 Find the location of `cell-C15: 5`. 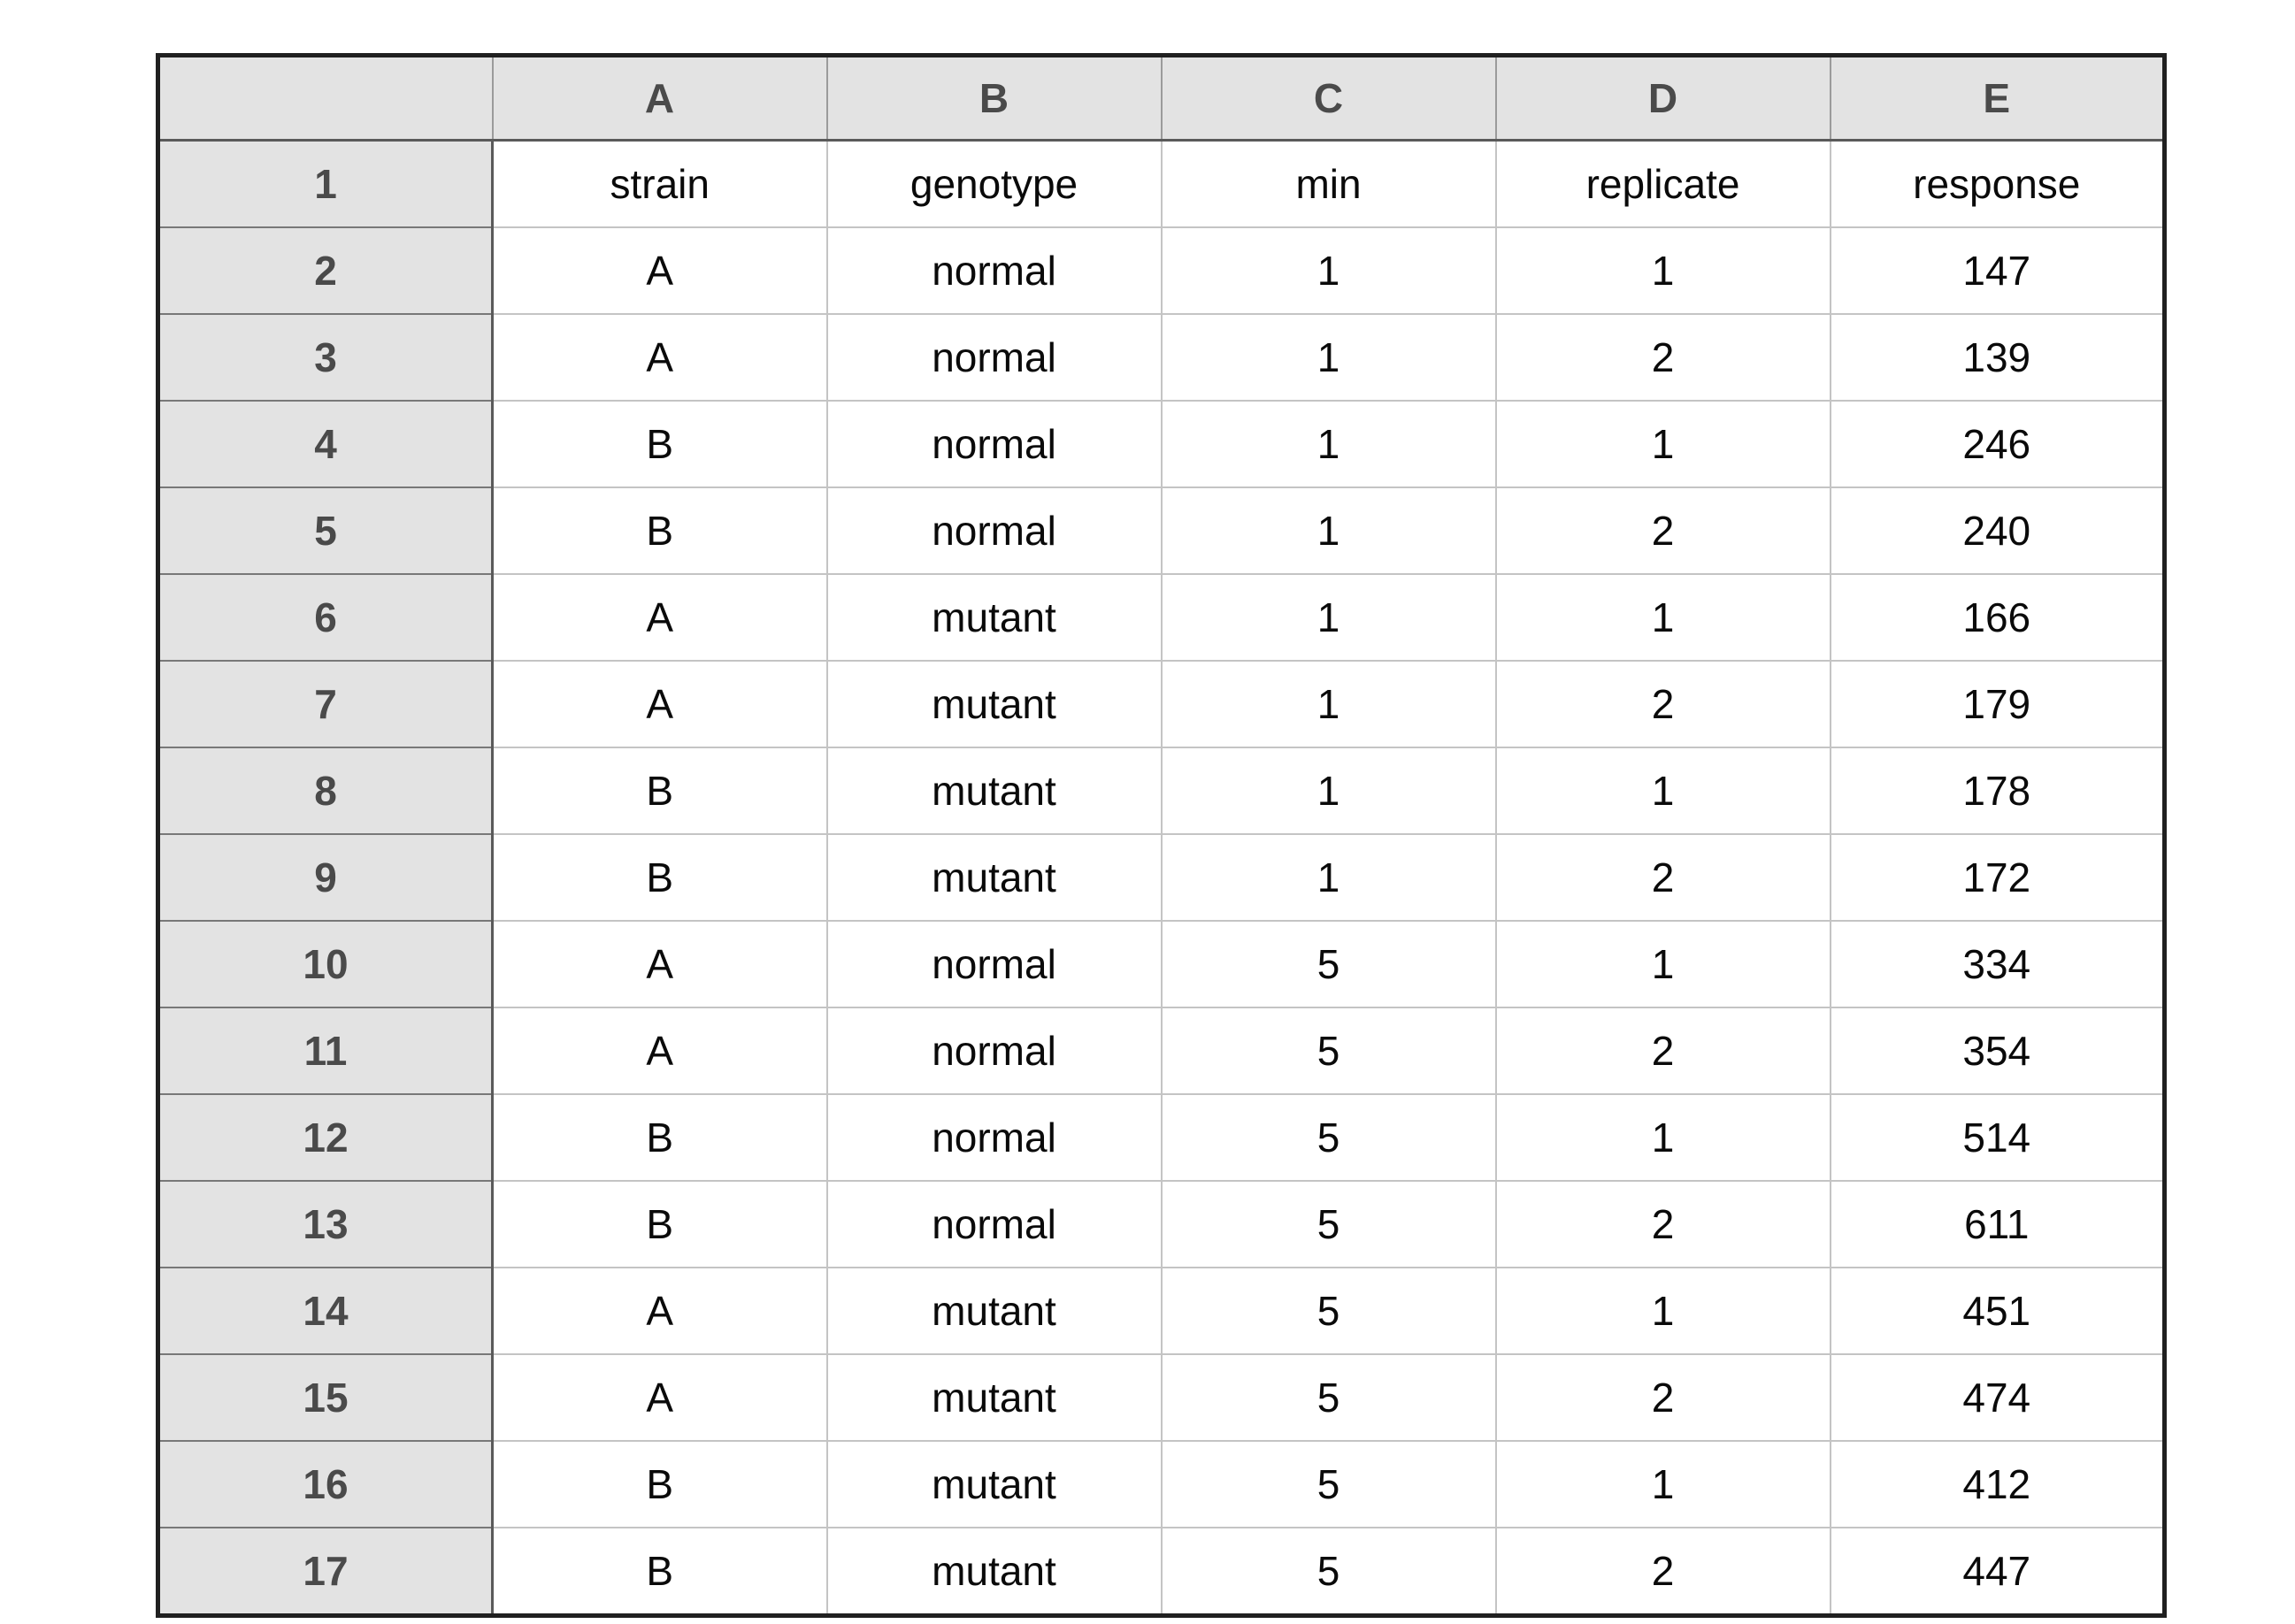

cell-C15: 5 is located at coordinates (1328, 1397).